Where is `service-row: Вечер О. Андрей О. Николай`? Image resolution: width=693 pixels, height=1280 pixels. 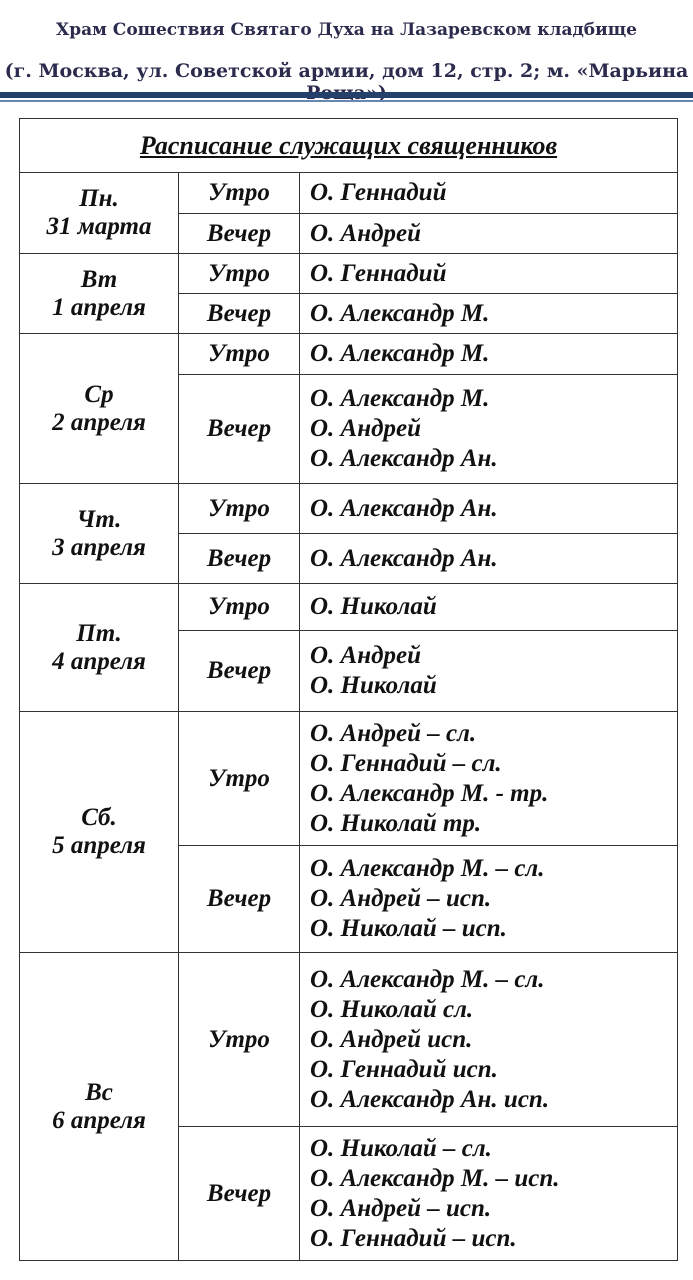 service-row: Вечер О. Андрей О. Николай is located at coordinates (349, 671).